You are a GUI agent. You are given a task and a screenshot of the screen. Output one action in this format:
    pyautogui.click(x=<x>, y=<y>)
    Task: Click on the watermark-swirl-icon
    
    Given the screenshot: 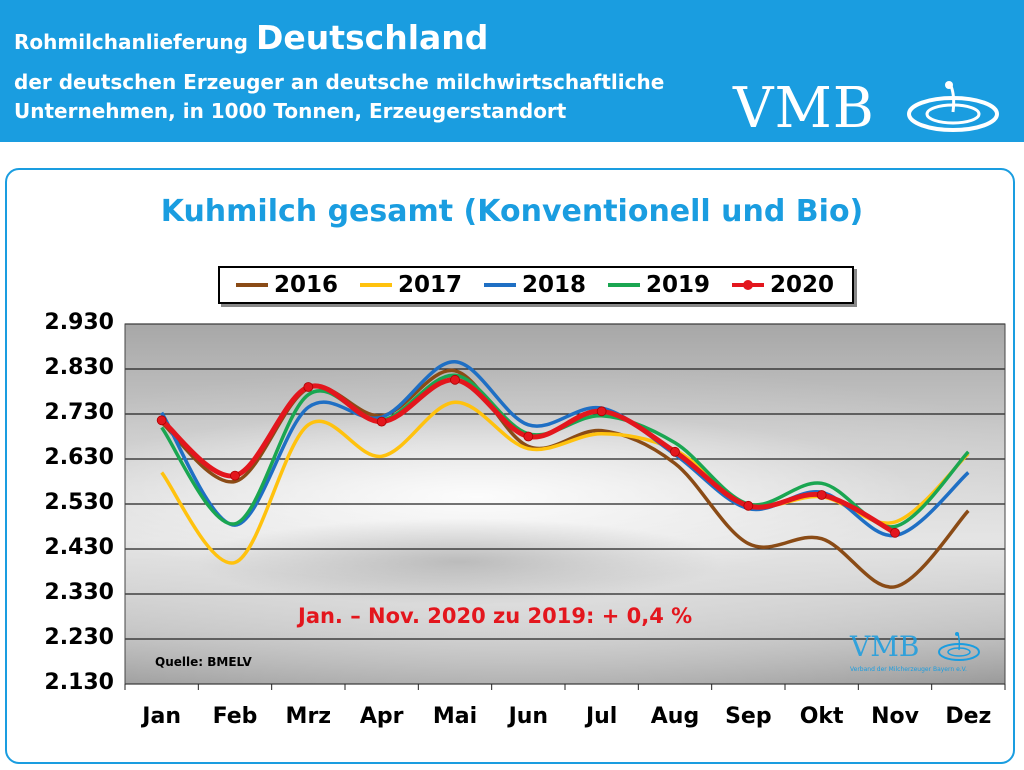 What is the action you would take?
    pyautogui.click(x=959, y=646)
    